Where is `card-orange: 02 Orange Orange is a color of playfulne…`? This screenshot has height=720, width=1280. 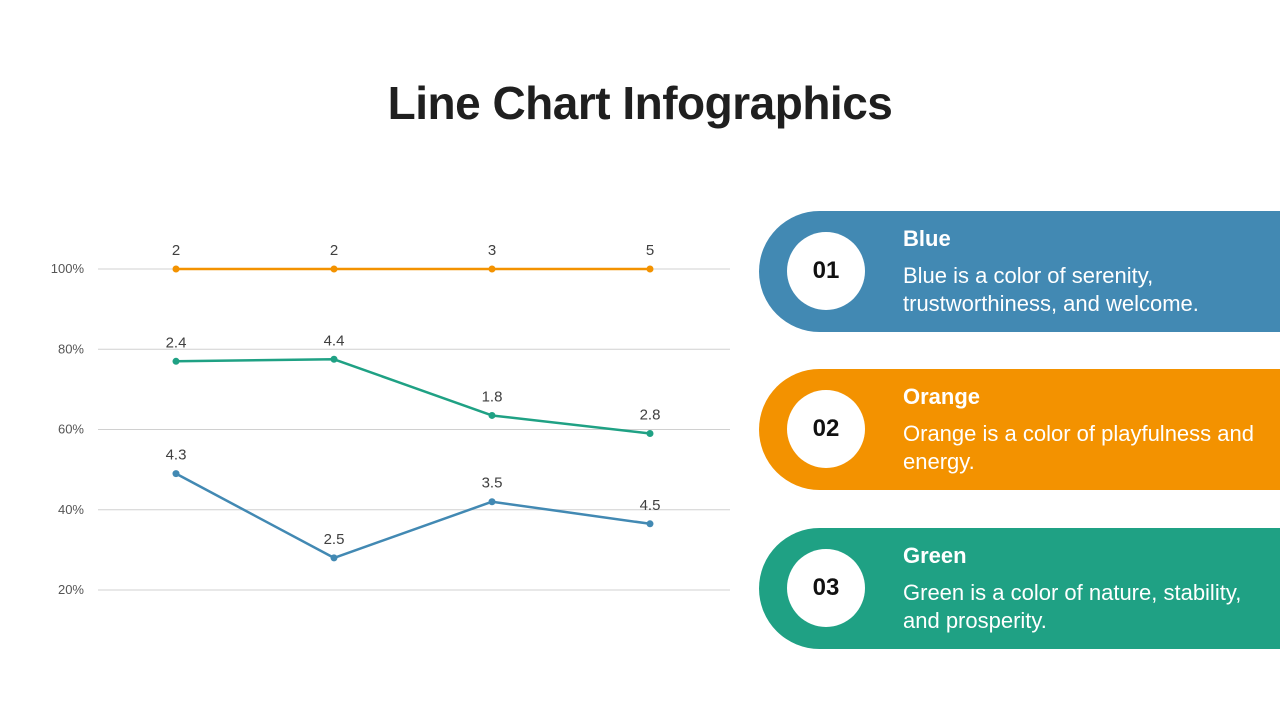
card-orange: 02 Orange Orange is a color of playfulne… is located at coordinates (1019, 429).